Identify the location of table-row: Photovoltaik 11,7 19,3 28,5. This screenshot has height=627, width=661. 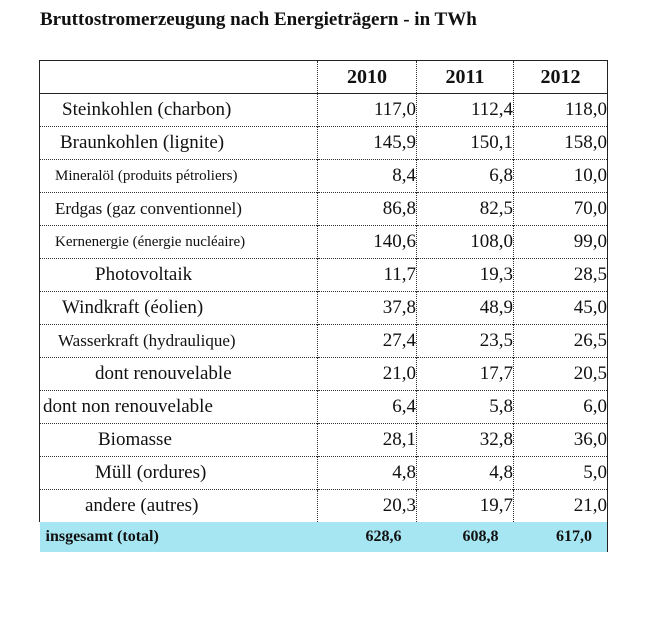
(323, 275).